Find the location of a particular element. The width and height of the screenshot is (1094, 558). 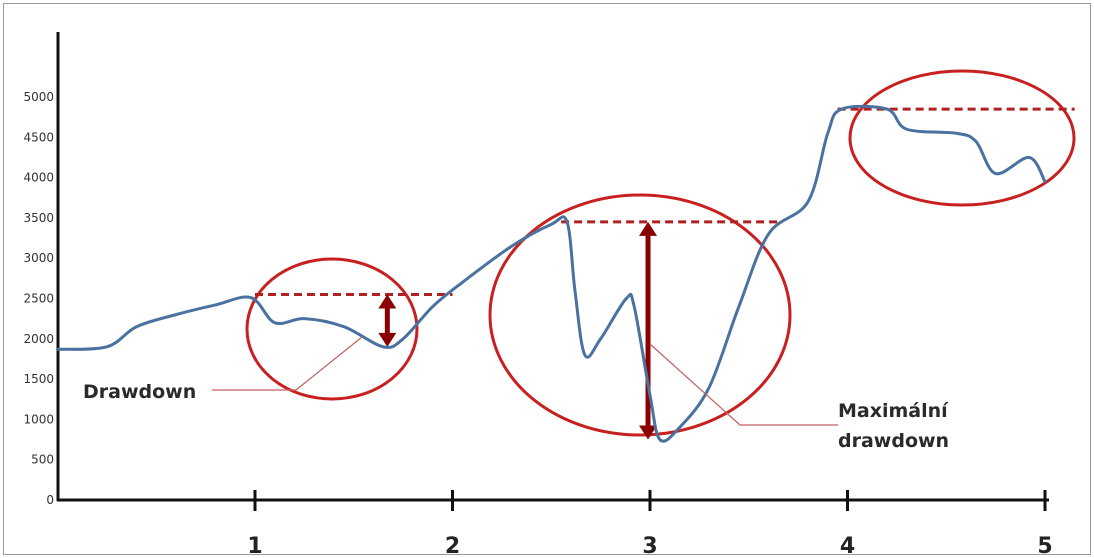

max-drawdown-label: Maximální is located at coordinates (893, 411).